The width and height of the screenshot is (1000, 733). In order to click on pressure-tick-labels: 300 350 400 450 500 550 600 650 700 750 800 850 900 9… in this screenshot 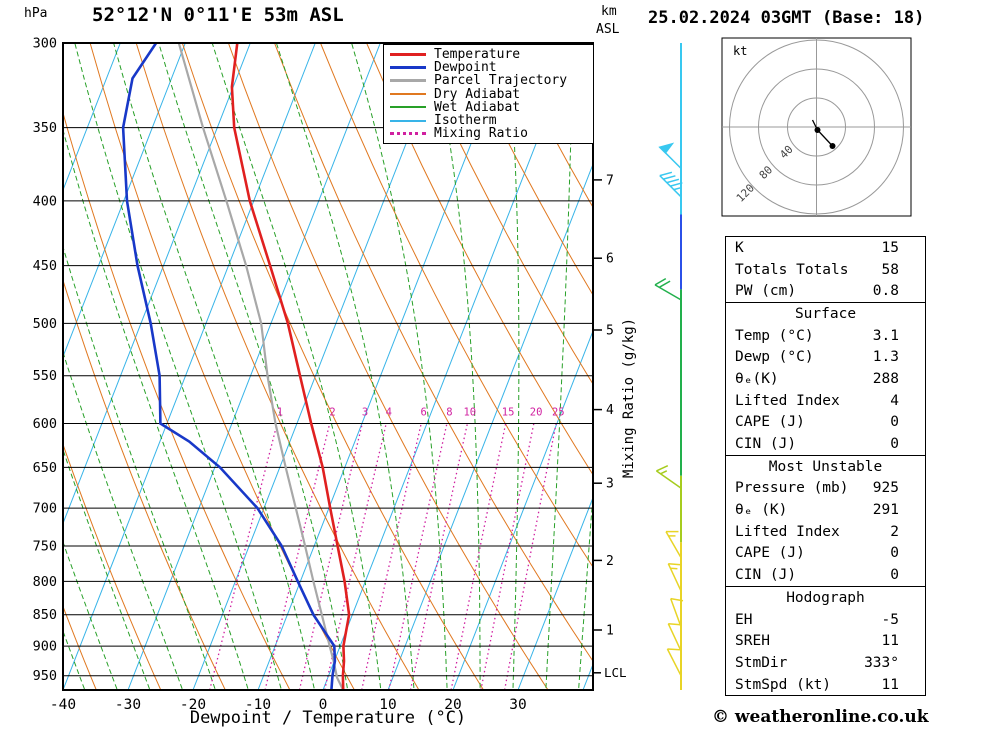, I will do `click(45, 360)`.